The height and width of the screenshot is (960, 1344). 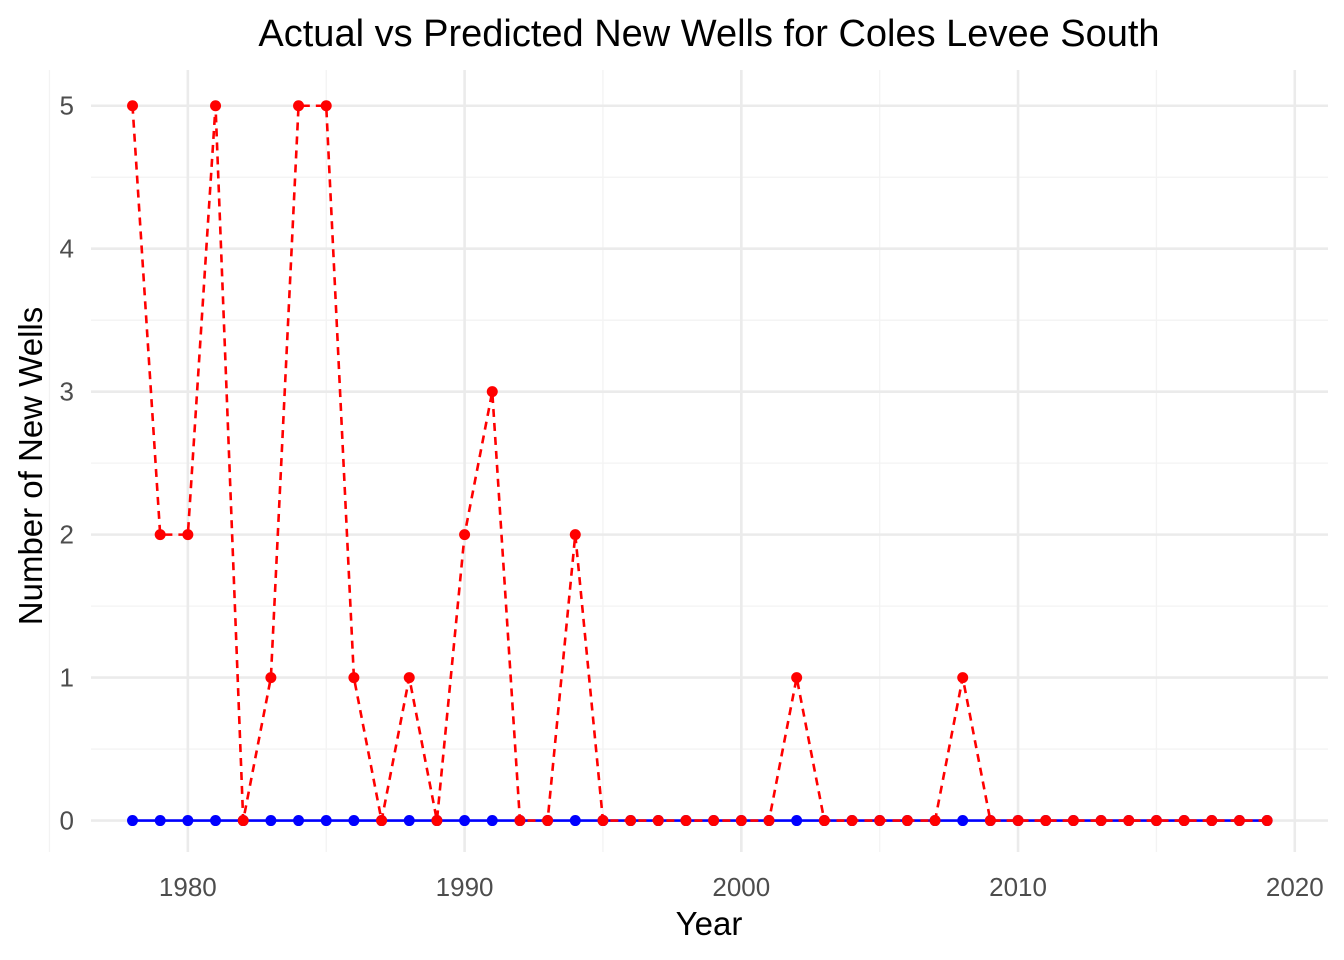 I want to click on x-tick-label: 1990, so click(x=465, y=887).